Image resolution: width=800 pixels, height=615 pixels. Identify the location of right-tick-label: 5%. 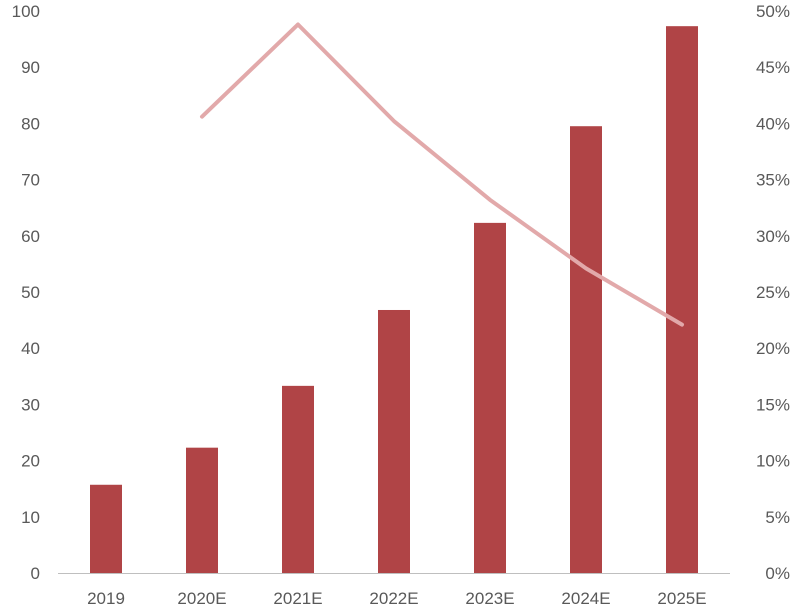
(777, 517).